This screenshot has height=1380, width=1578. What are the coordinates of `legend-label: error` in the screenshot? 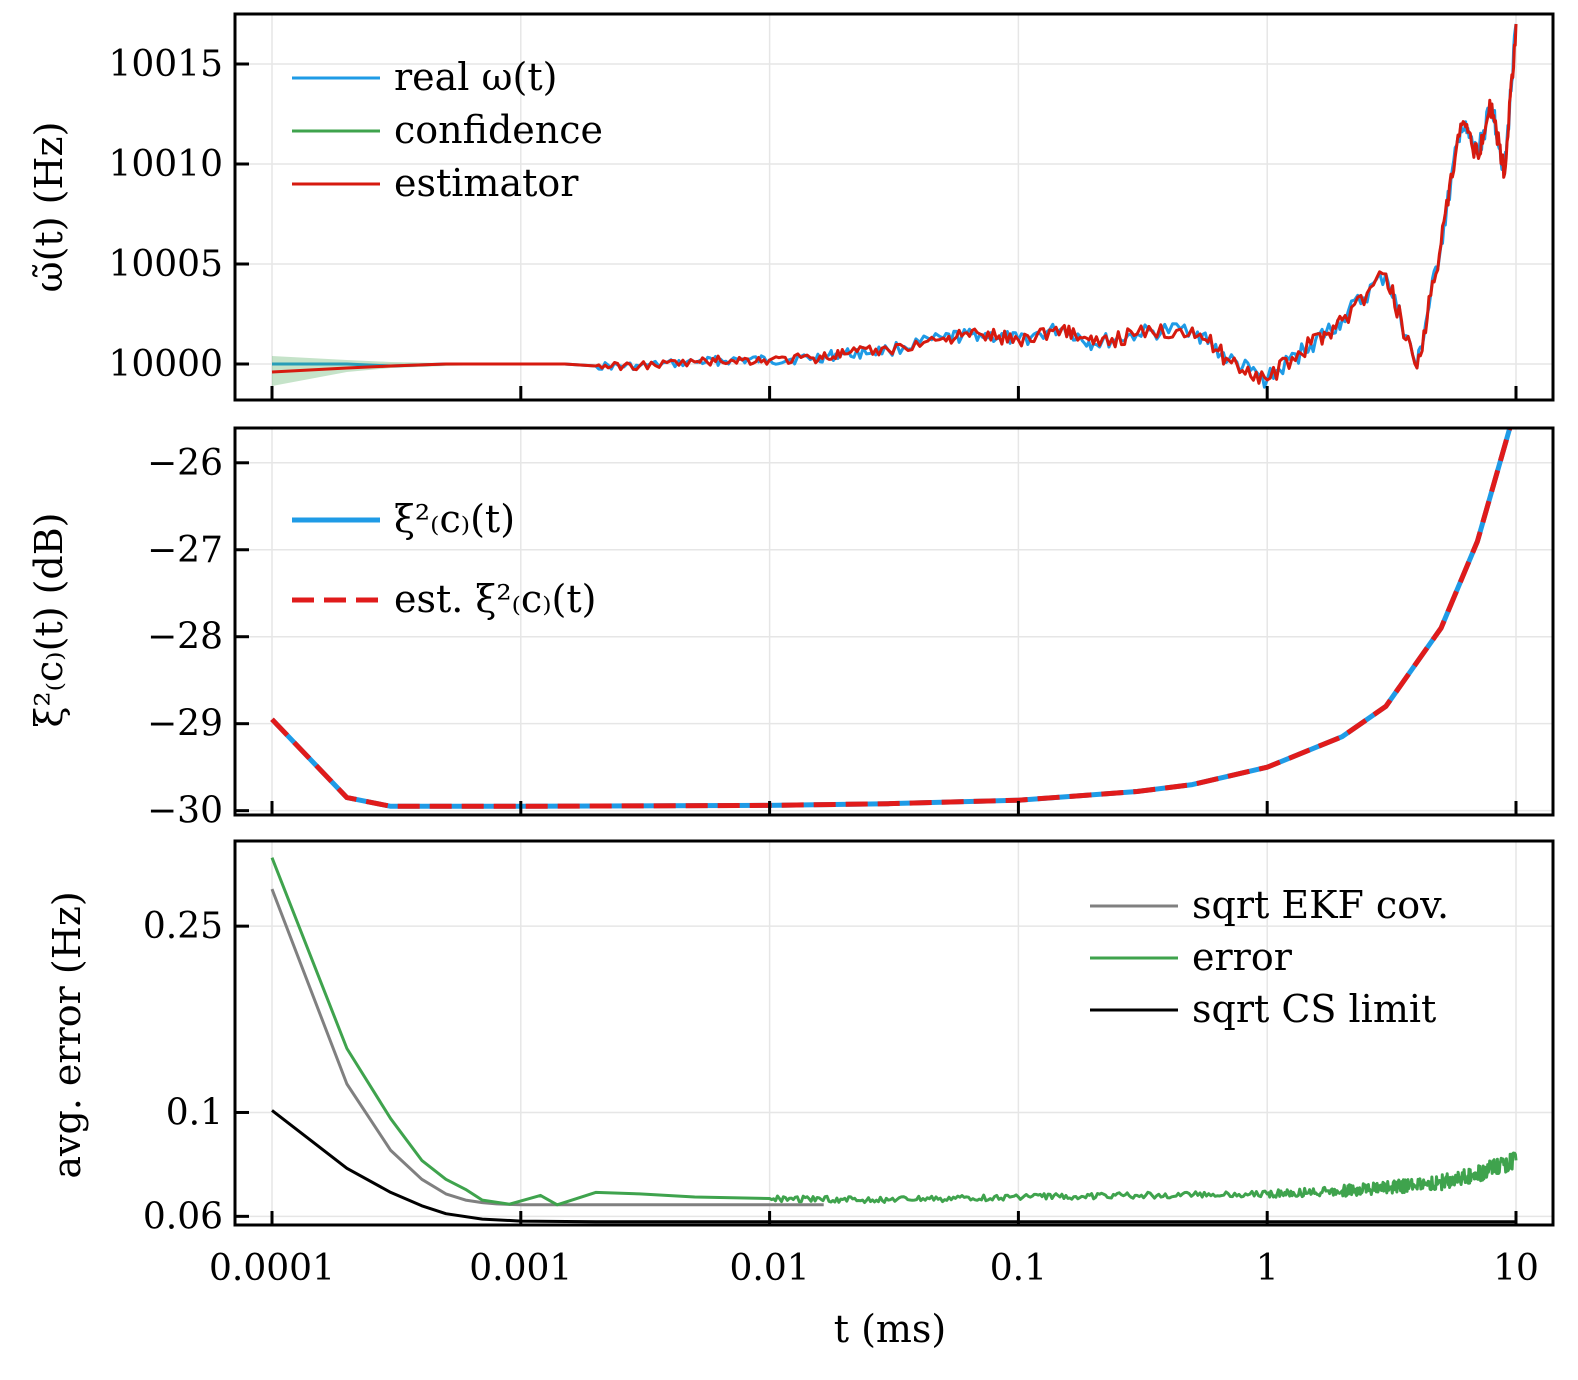 It's located at (1242, 957).